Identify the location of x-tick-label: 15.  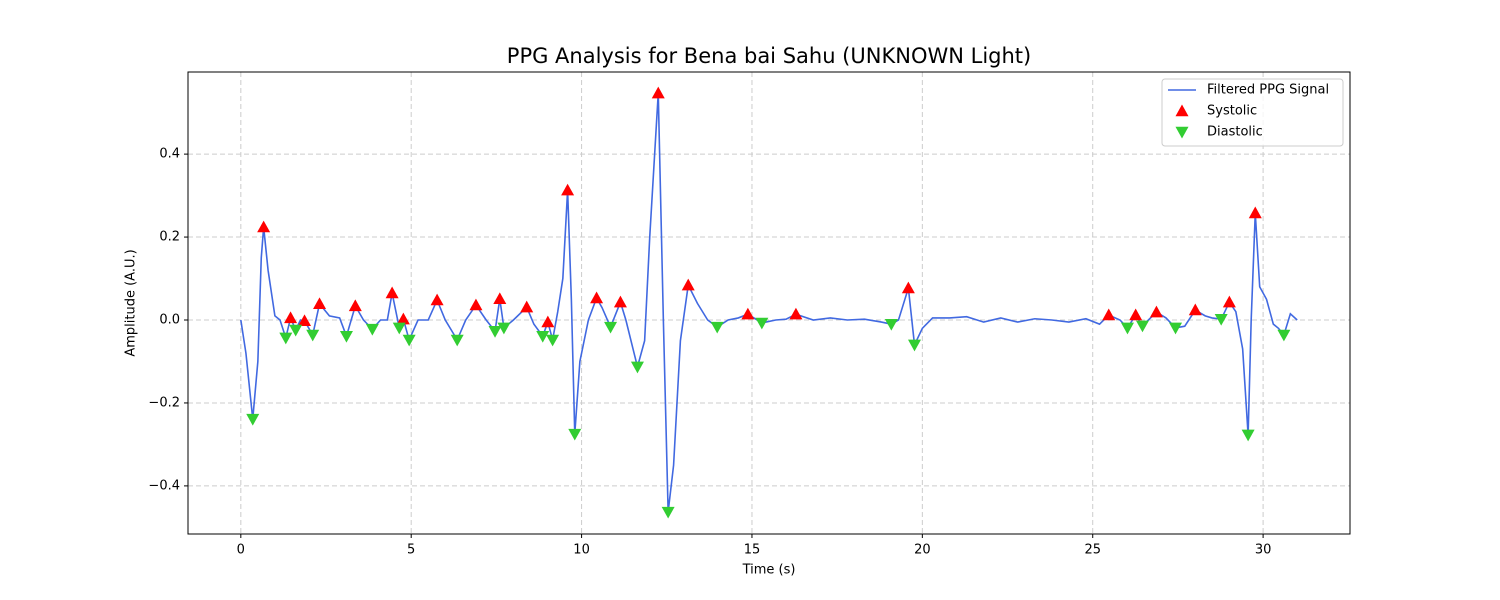
(752, 550).